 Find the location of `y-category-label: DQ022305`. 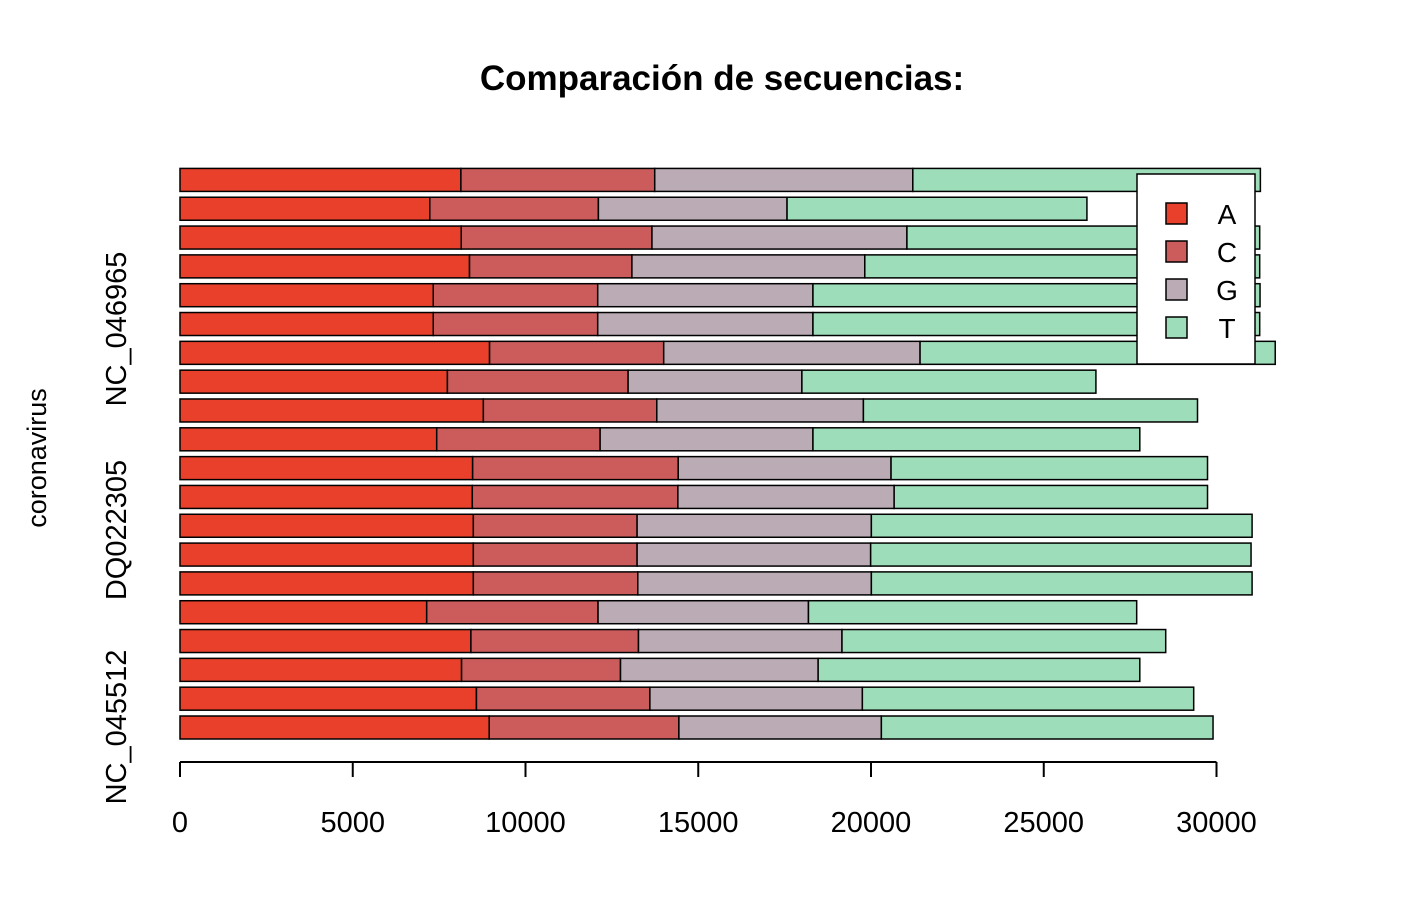

y-category-label: DQ022305 is located at coordinates (117, 530).